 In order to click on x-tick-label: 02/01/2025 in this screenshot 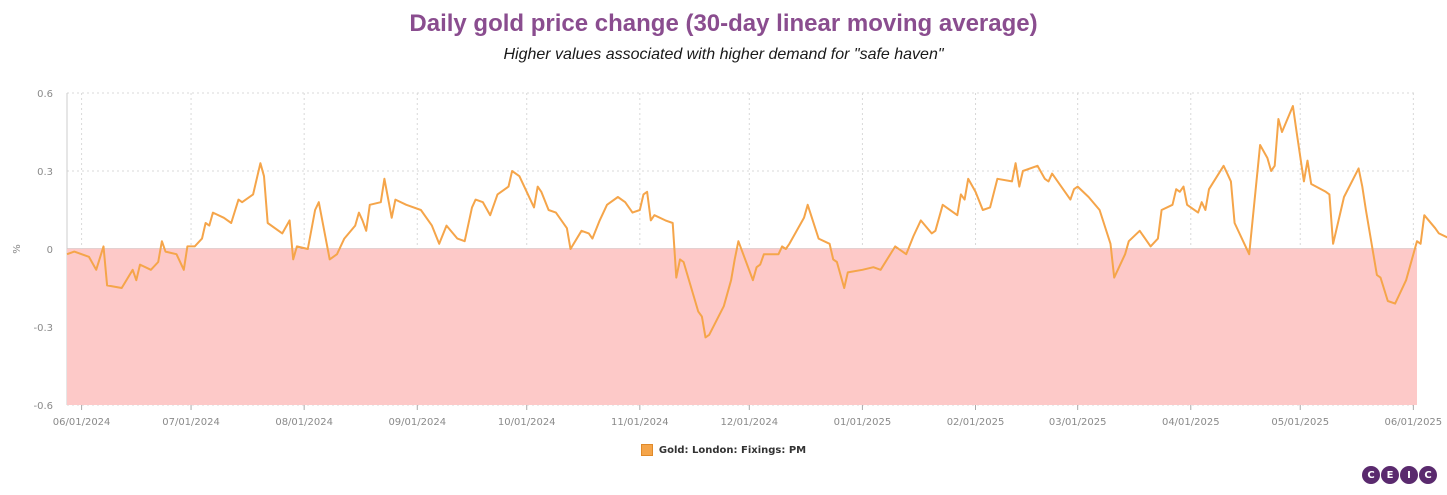, I will do `click(976, 422)`.